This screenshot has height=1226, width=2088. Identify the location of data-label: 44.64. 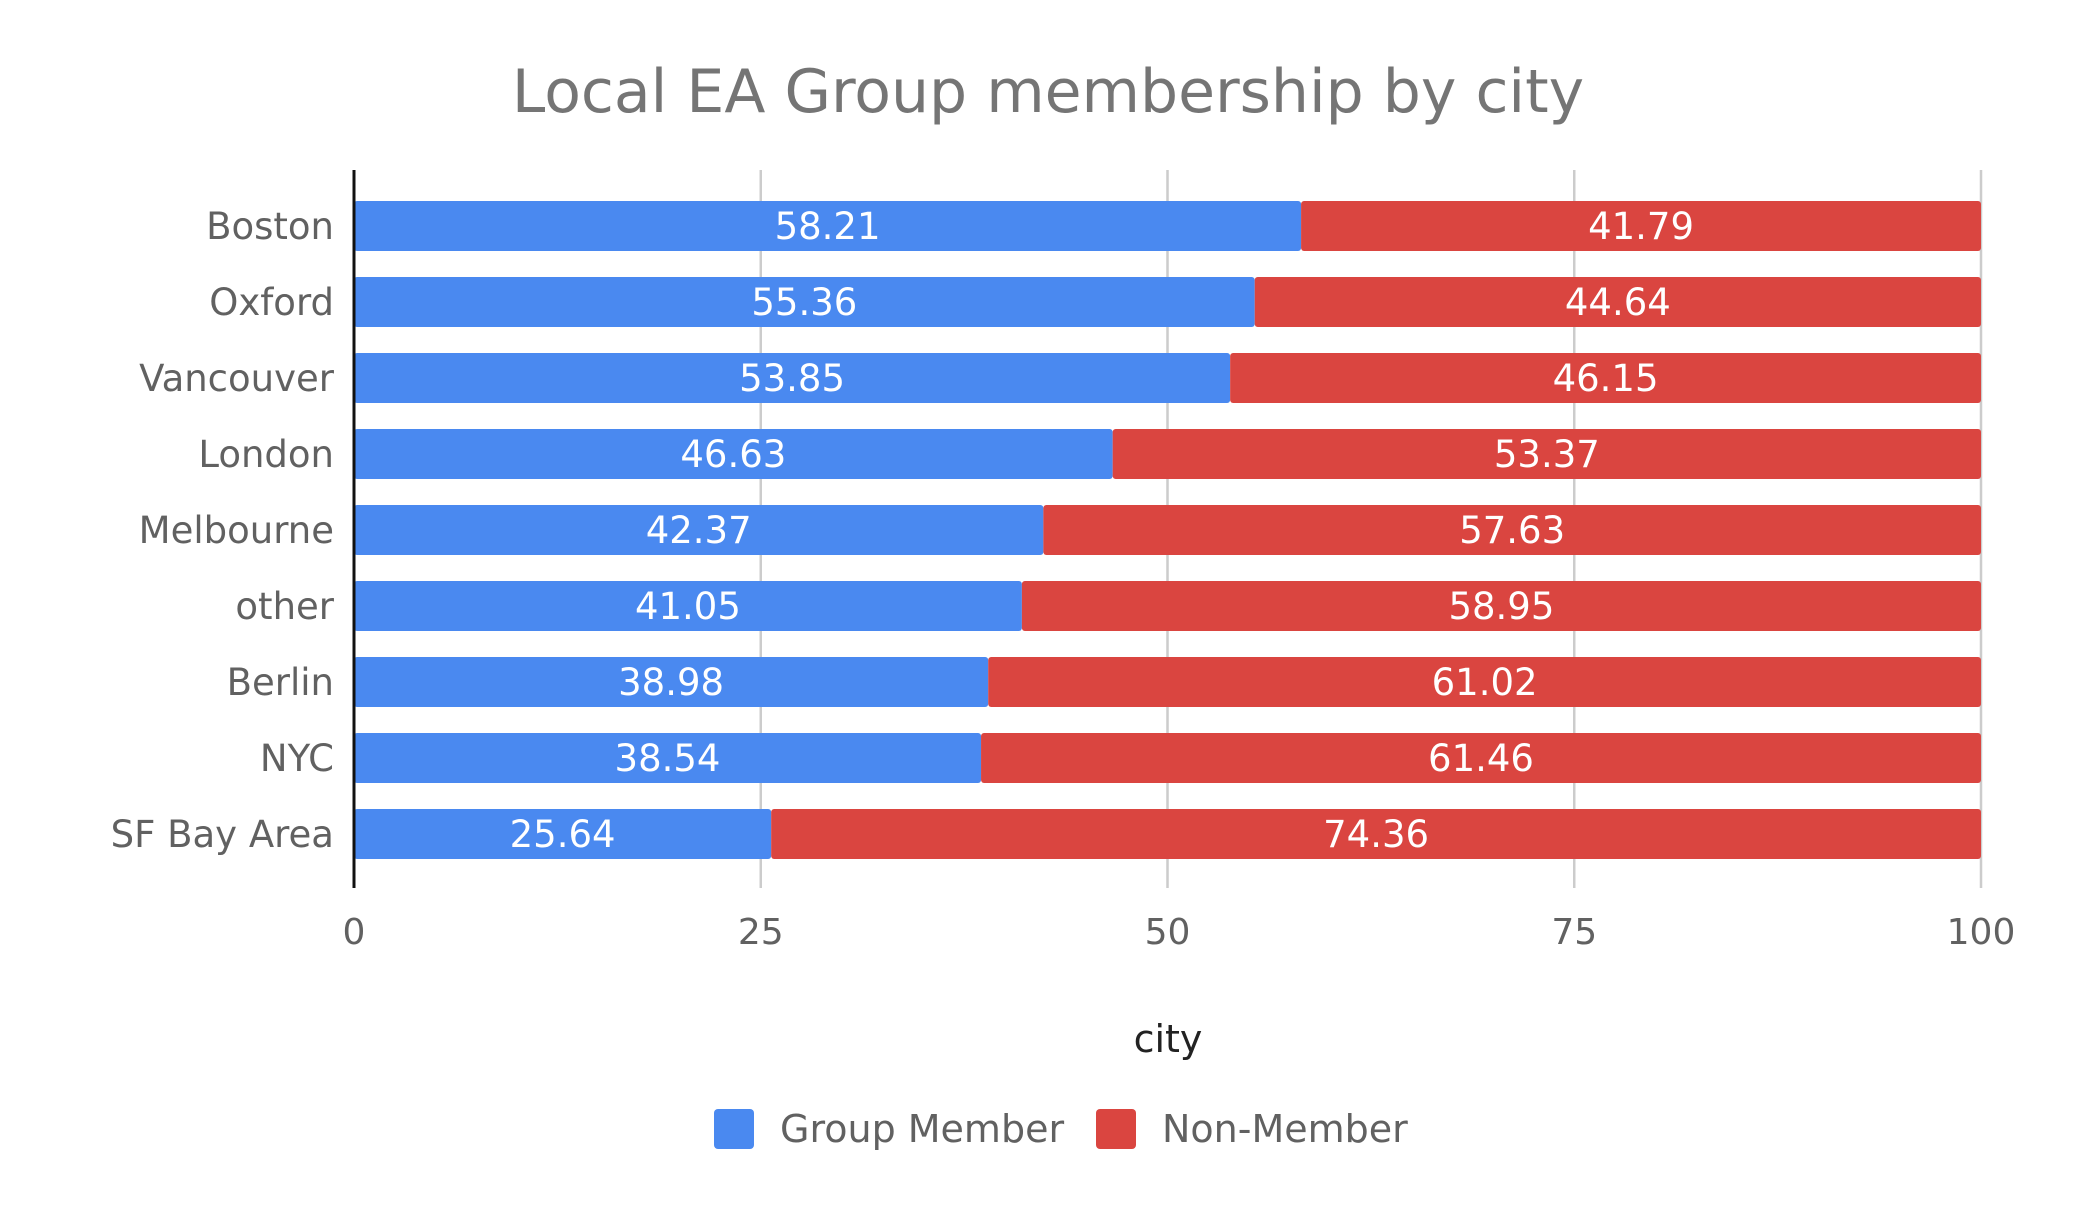
(1618, 302).